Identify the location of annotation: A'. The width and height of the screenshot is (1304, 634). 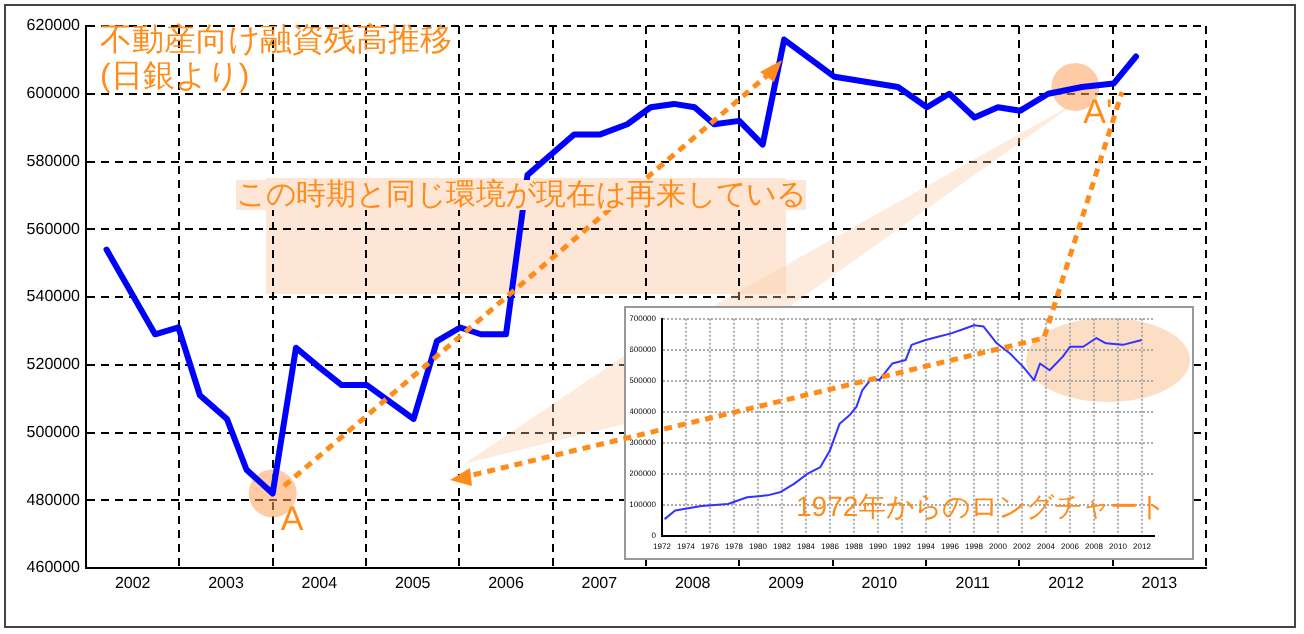
(1098, 112).